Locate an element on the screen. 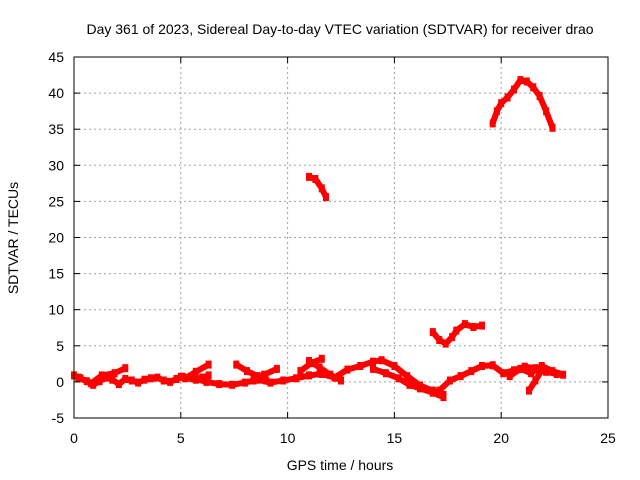  y-tick-label: -5 is located at coordinates (58, 418).